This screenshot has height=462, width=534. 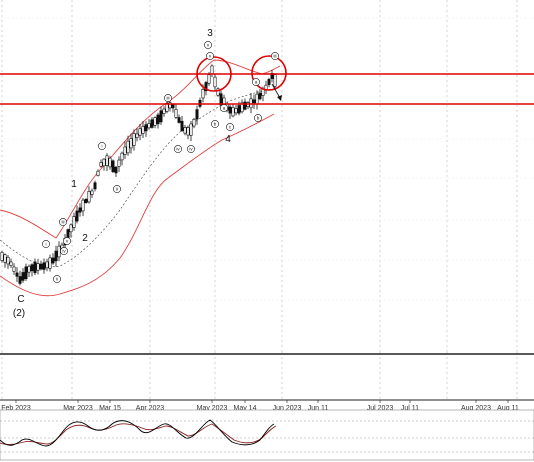 What do you see at coordinates (110, 408) in the screenshot?
I see `x-tick-label: Mar 15` at bounding box center [110, 408].